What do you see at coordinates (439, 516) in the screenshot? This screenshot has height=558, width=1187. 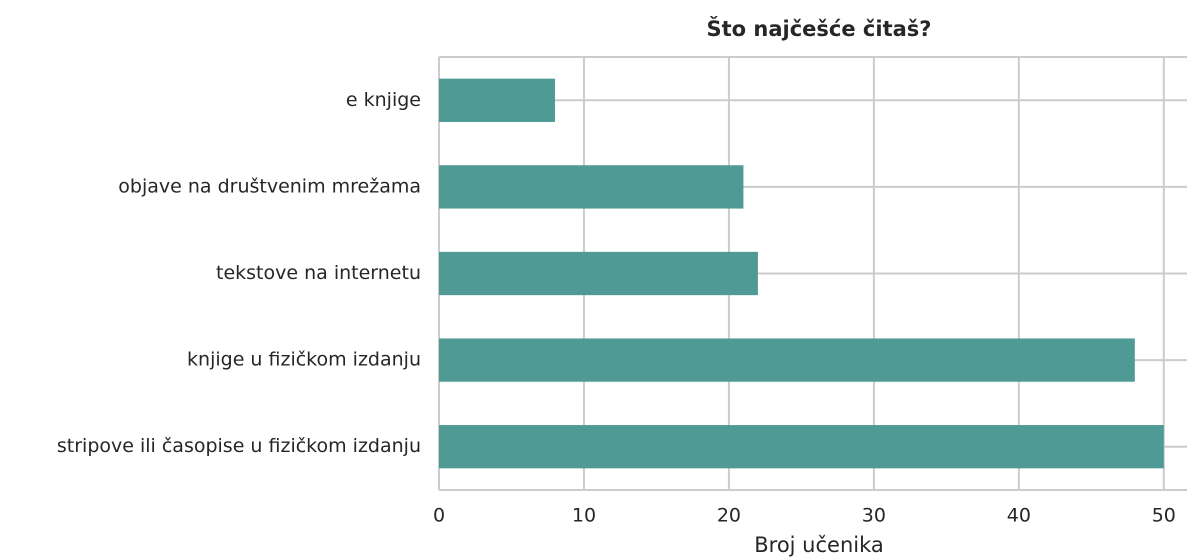 I see `x-tick-label: 0` at bounding box center [439, 516].